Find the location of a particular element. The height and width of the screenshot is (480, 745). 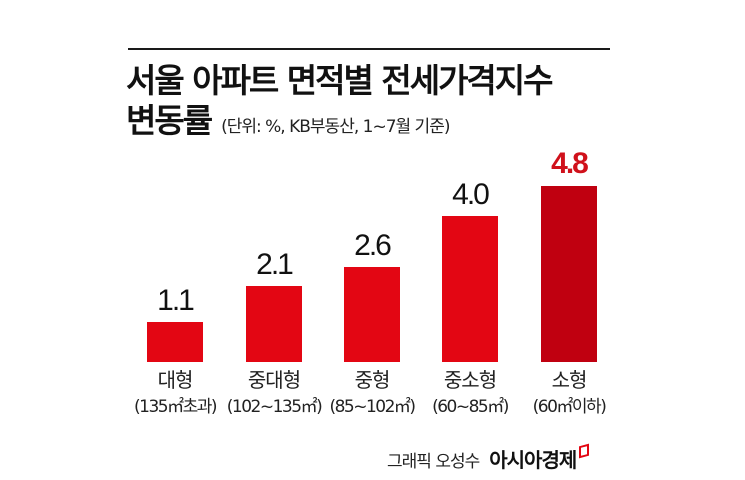

credit-line: 그래픽 오성수 아시아경제 is located at coordinates (488, 458).